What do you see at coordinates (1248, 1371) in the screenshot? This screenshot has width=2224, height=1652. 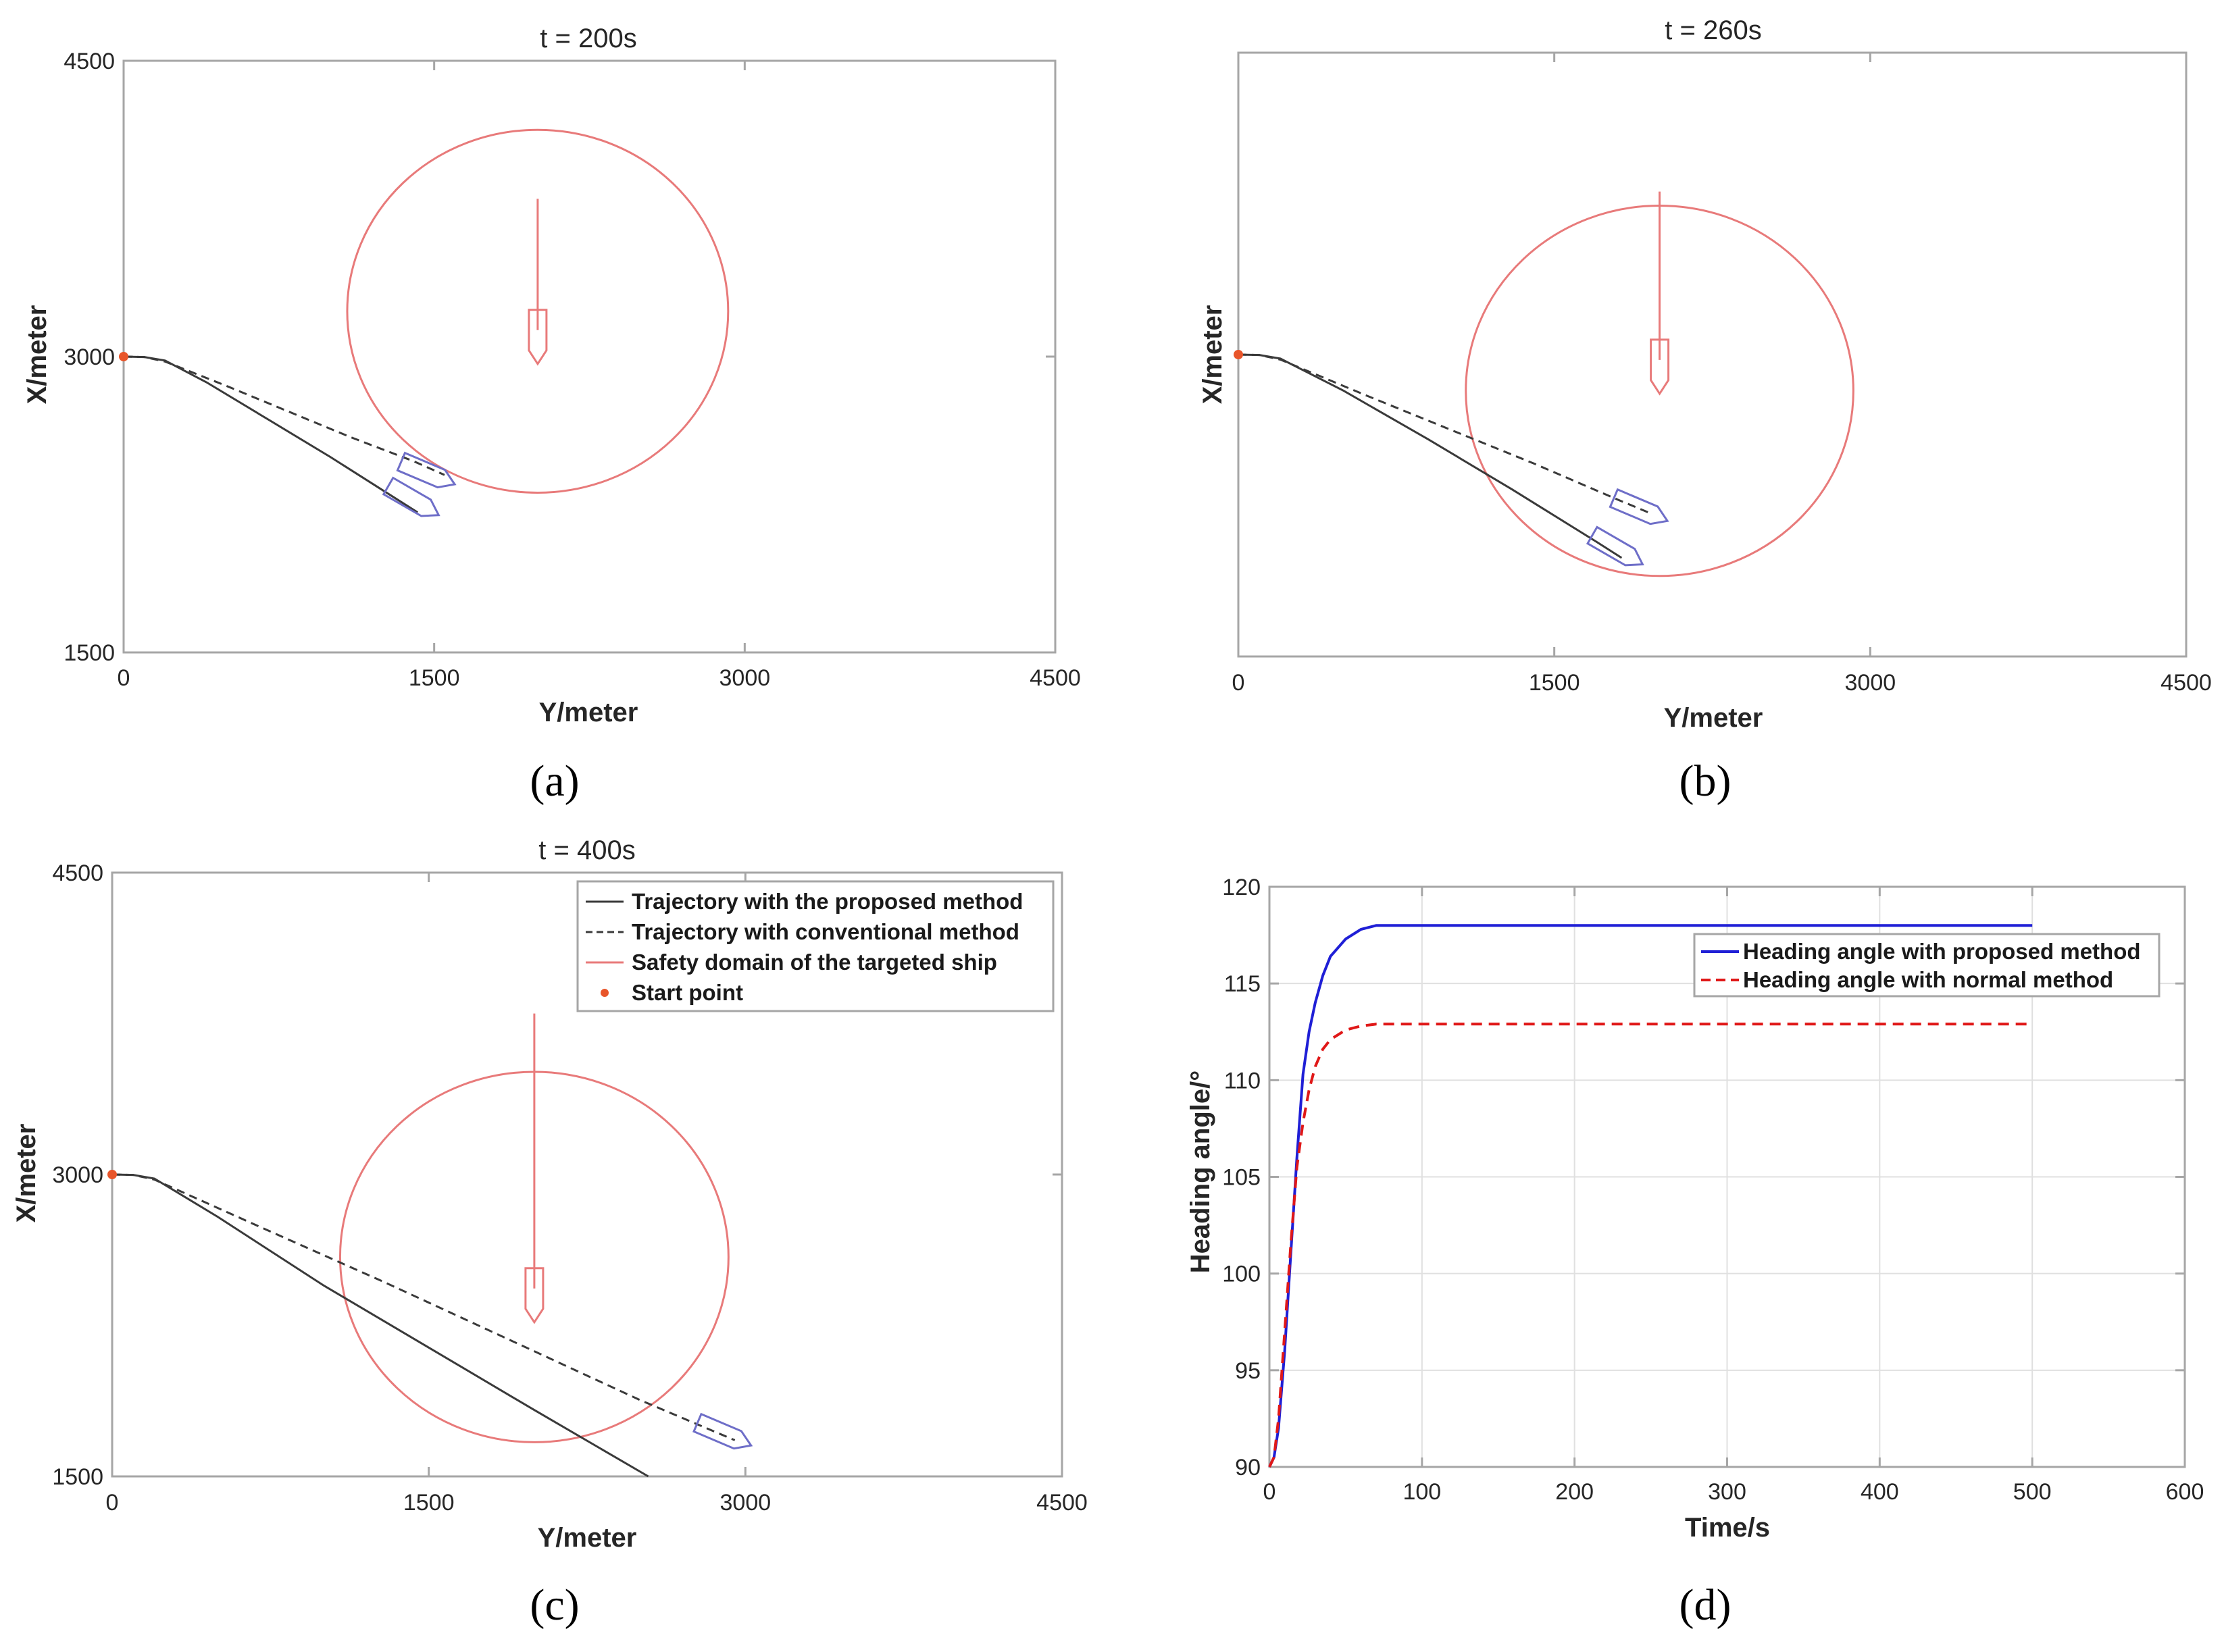 I see `d-ytick-label: 95` at bounding box center [1248, 1371].